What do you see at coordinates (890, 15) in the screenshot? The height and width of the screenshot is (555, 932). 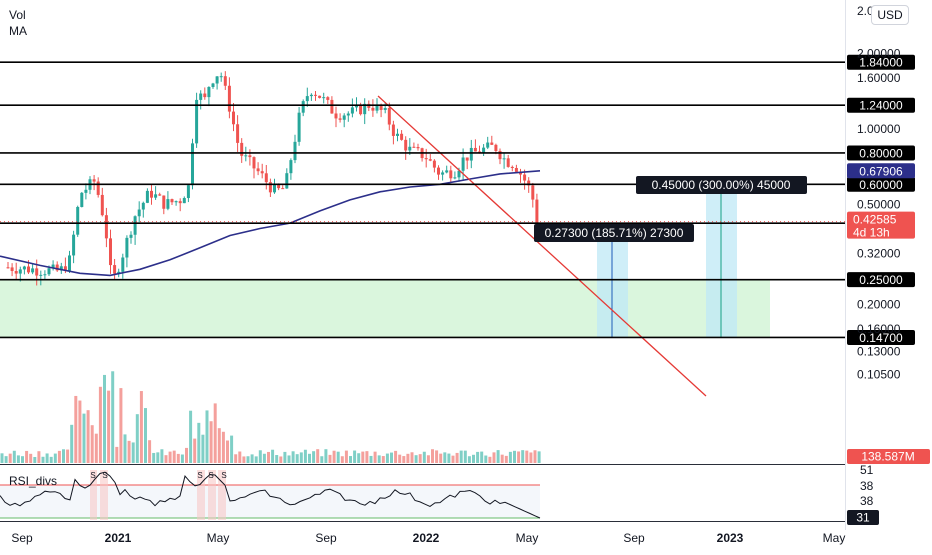 I see `currency-button: USD` at bounding box center [890, 15].